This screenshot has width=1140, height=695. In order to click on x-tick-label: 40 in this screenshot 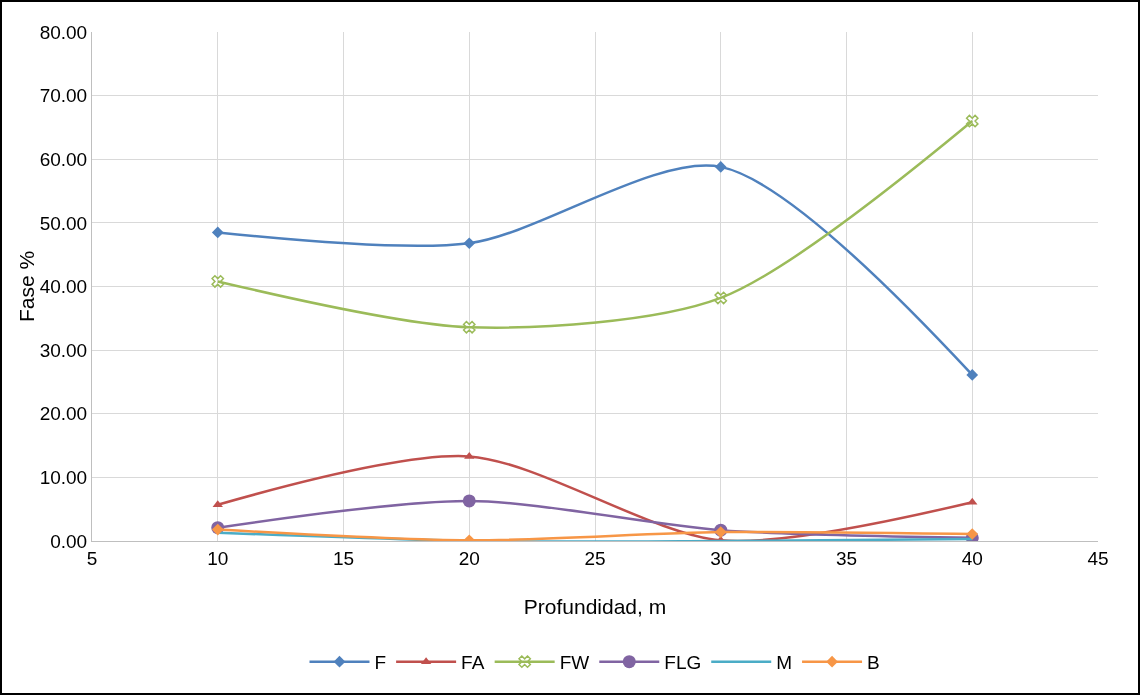, I will do `click(972, 558)`.